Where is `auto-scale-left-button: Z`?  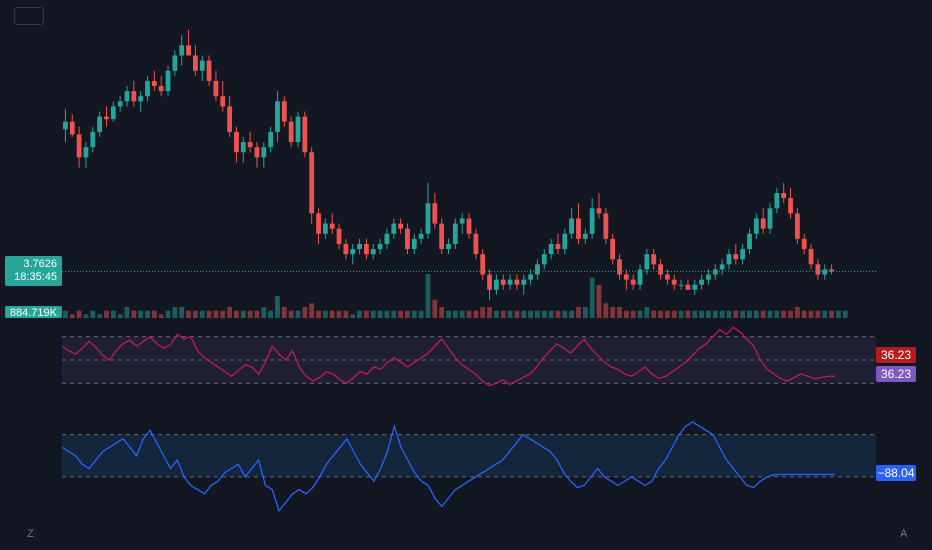
auto-scale-left-button: Z is located at coordinates (30, 534).